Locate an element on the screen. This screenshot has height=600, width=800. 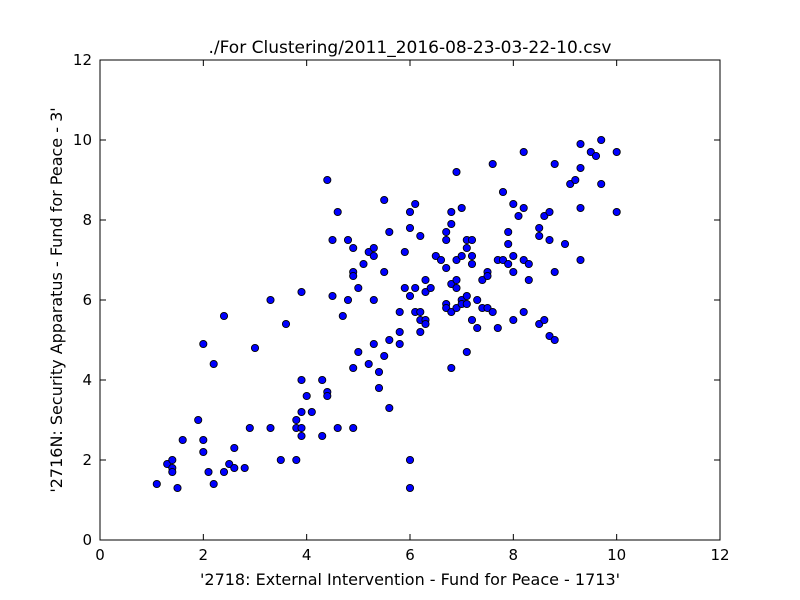
x-tick-label: 12 is located at coordinates (719, 555).